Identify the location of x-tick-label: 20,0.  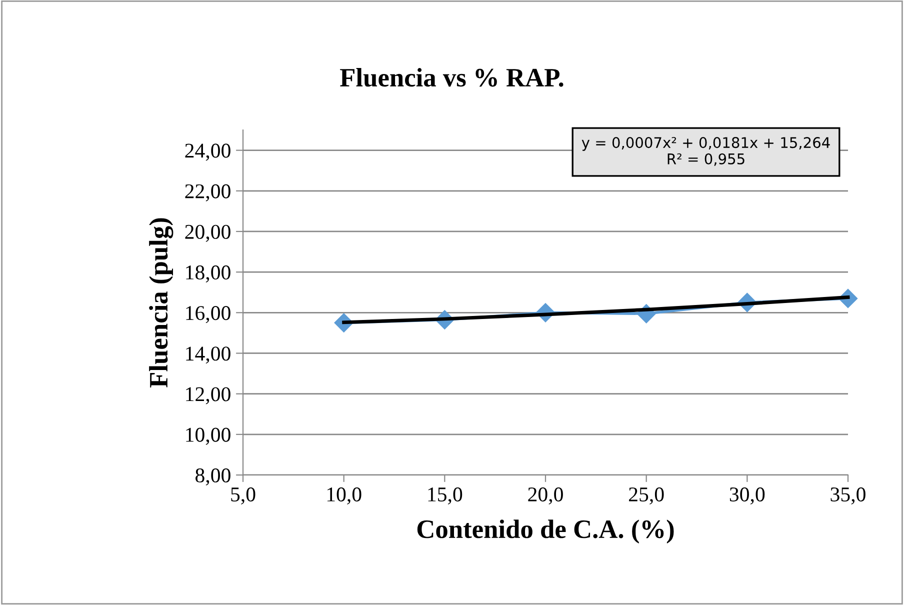
(545, 495).